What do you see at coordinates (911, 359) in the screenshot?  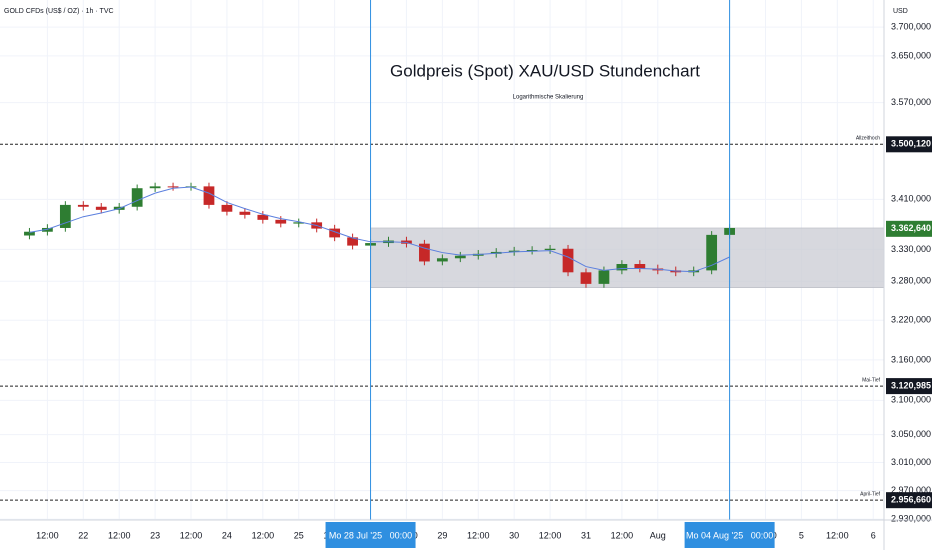 I see `y-tick-label: 3.160,000` at bounding box center [911, 359].